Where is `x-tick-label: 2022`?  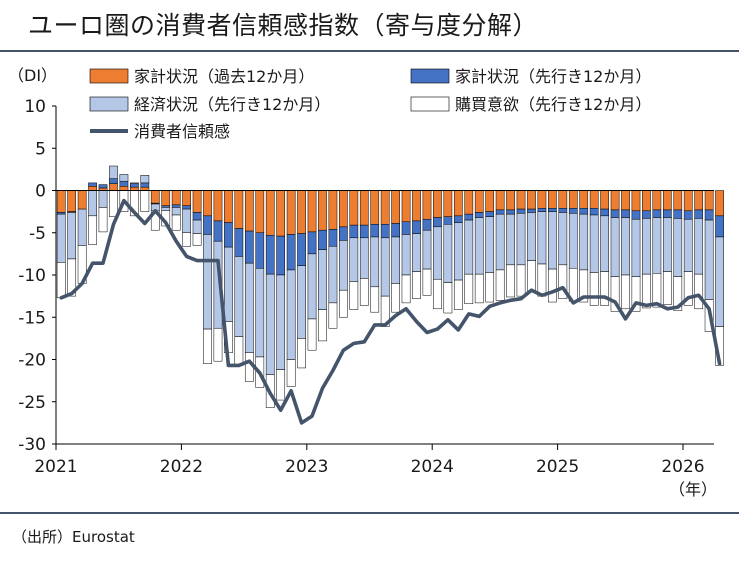 x-tick-label: 2022 is located at coordinates (181, 467).